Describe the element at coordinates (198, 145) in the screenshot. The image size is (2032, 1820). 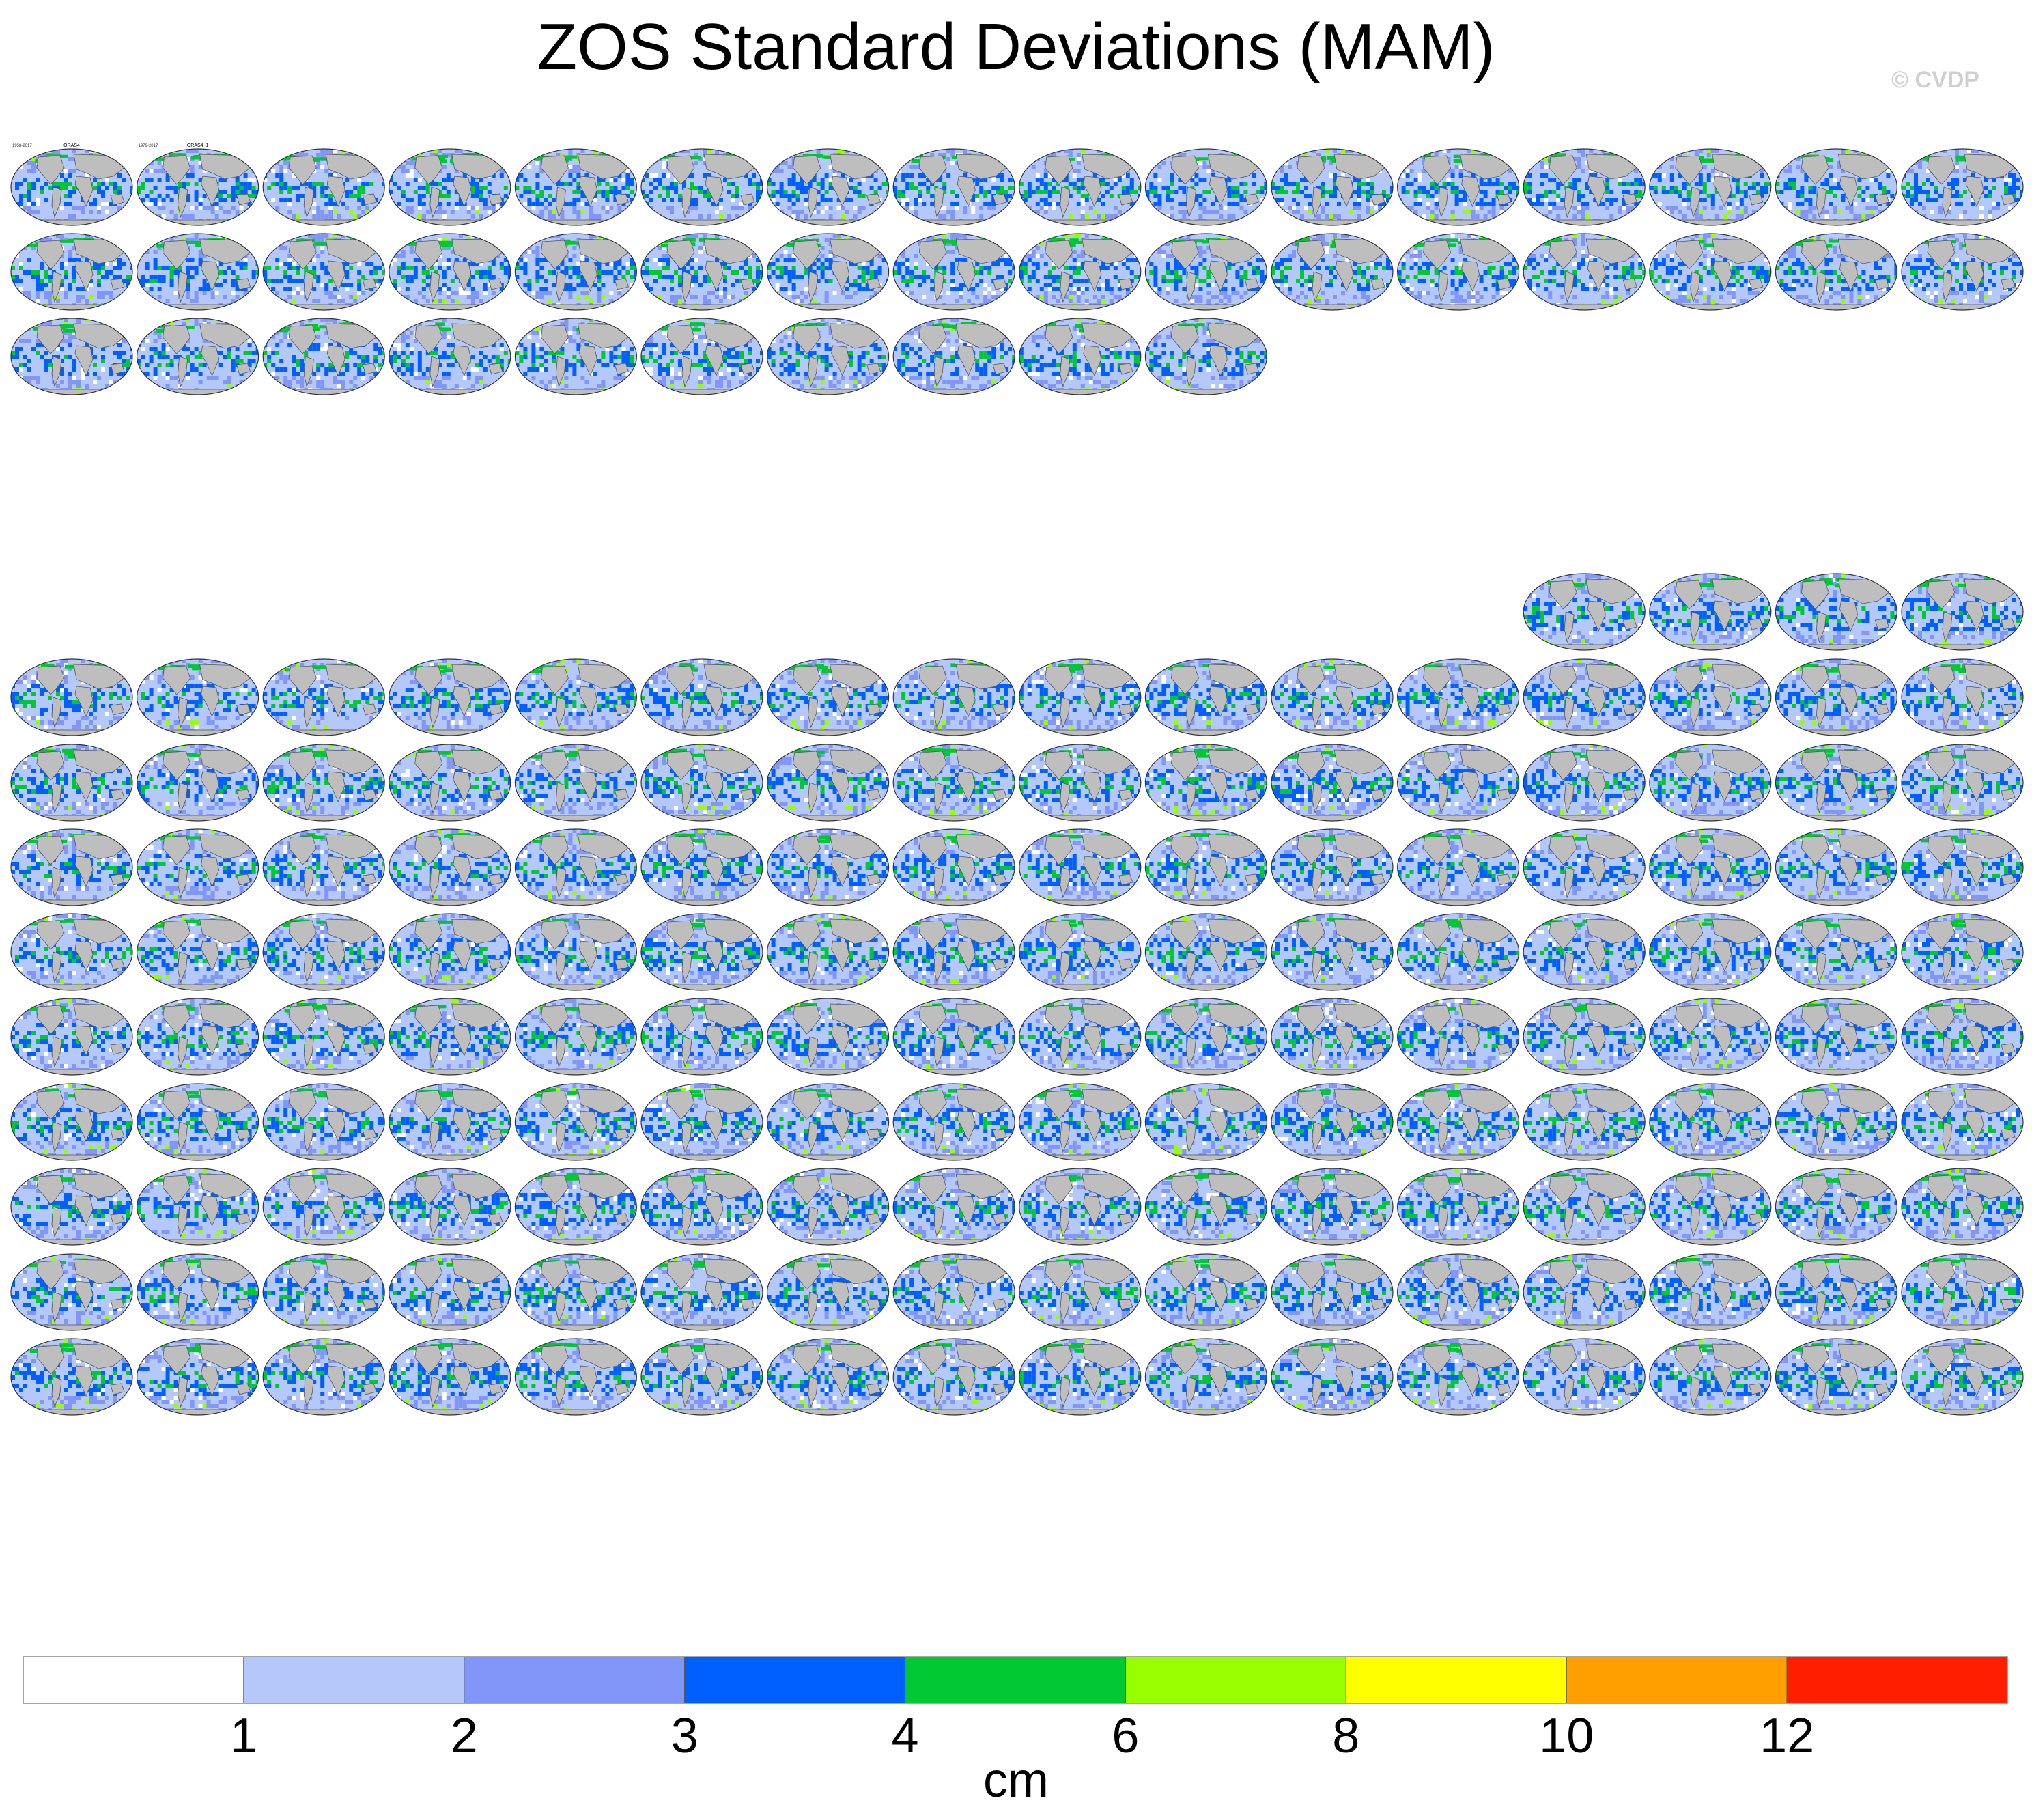
I see `panel-title: ORAS4_1` at that location.